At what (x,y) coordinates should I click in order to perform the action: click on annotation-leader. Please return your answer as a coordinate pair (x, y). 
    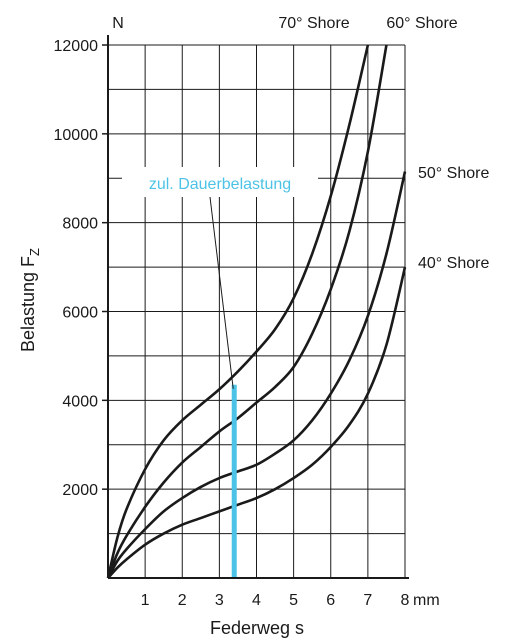
    Looking at the image, I should click on (221, 292).